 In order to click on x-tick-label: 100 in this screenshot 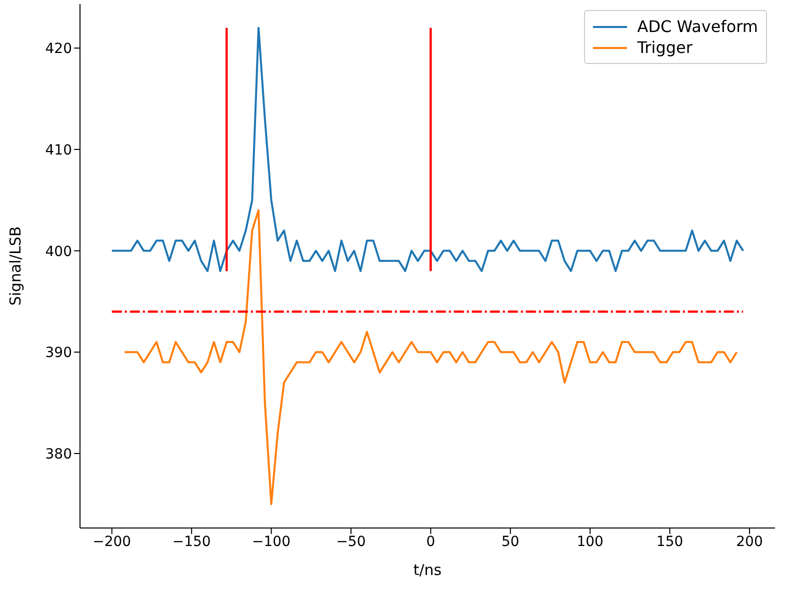, I will do `click(590, 542)`.